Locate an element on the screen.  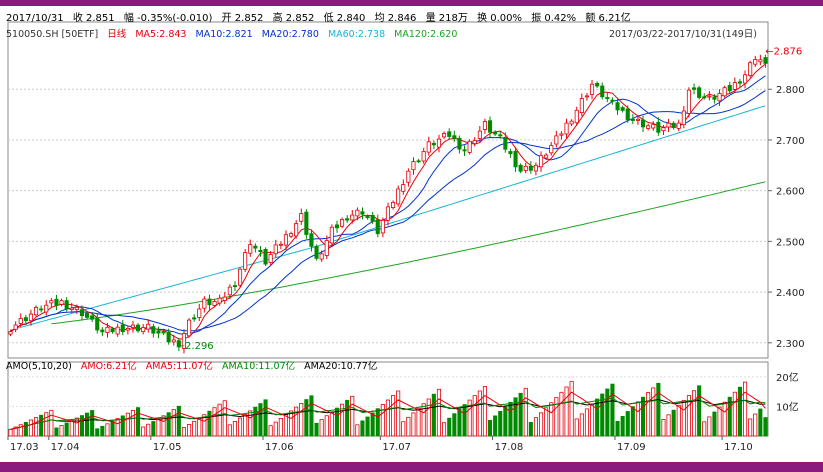
price-tick-label: 2.800 is located at coordinates (790, 90).